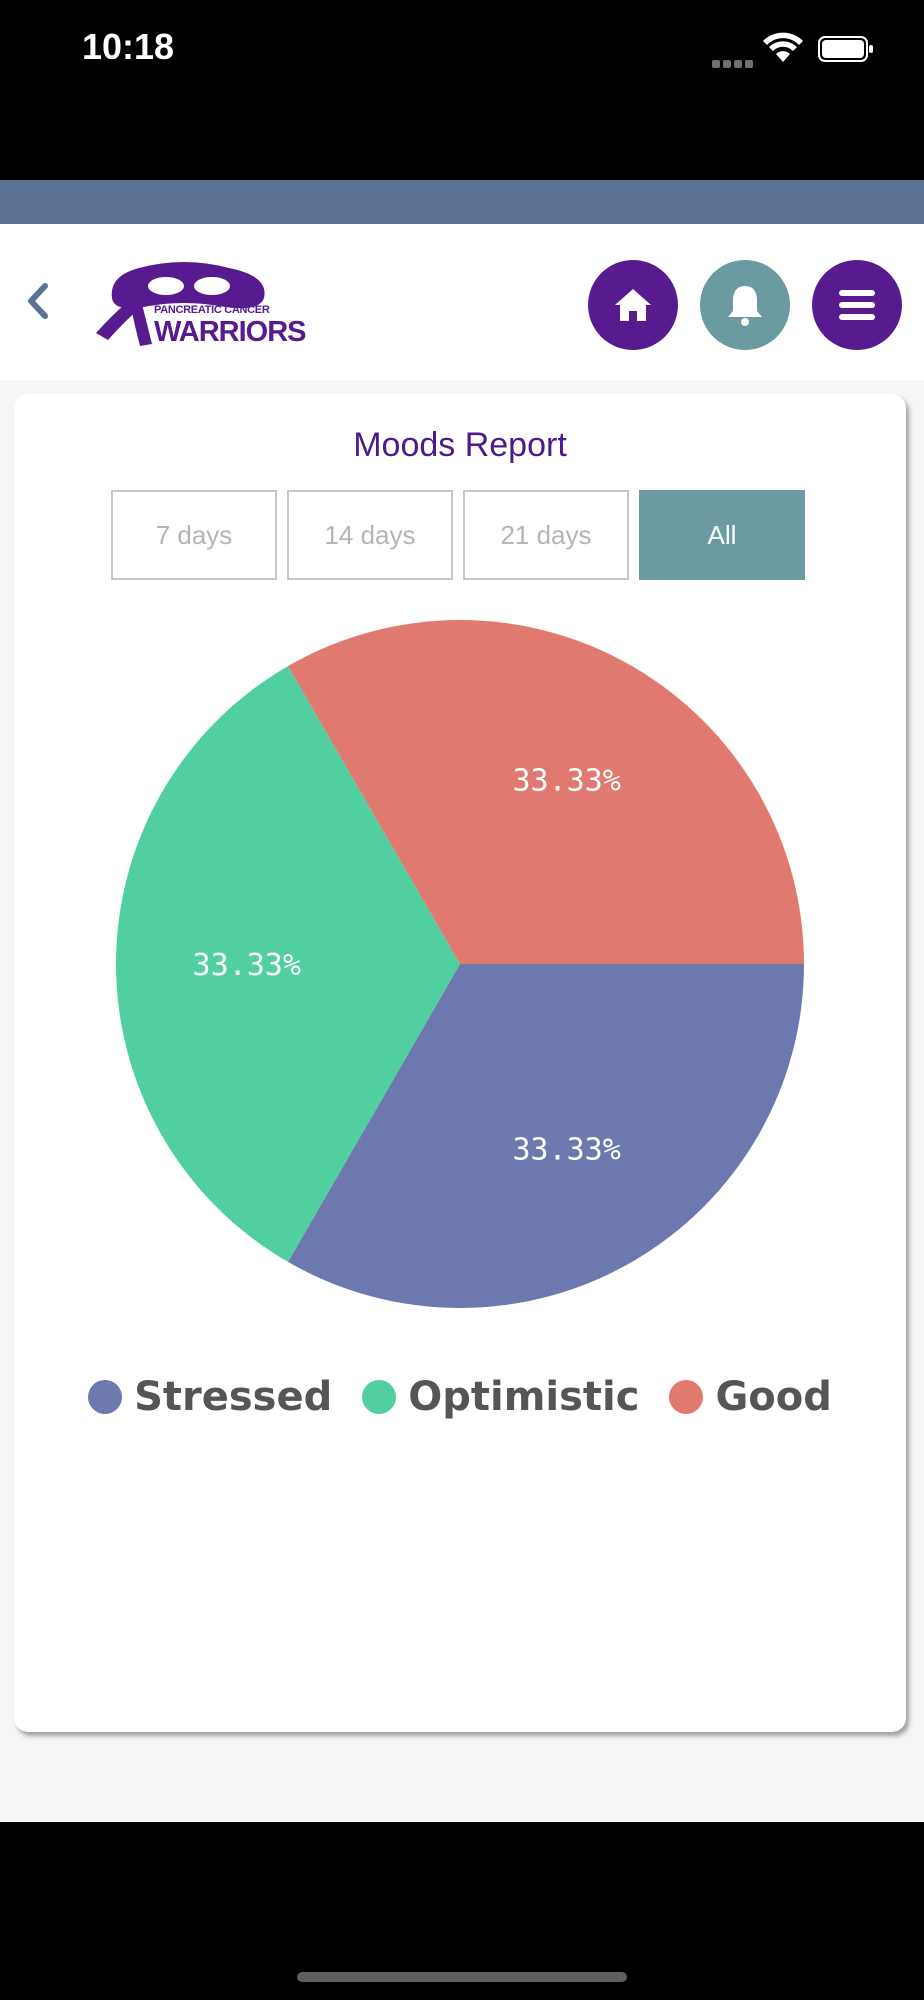 The width and height of the screenshot is (924, 2000). I want to click on filter-7-days: 7 days, so click(194, 535).